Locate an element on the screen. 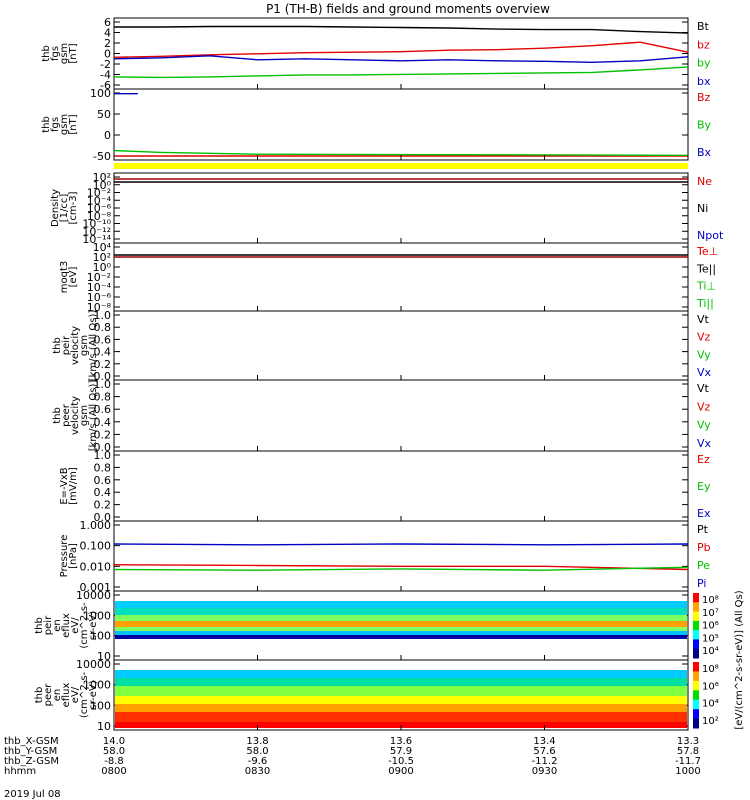 Image resolution: width=750 pixels, height=800 pixels. colorbar-tick-label: 10⁵ is located at coordinates (710, 638).